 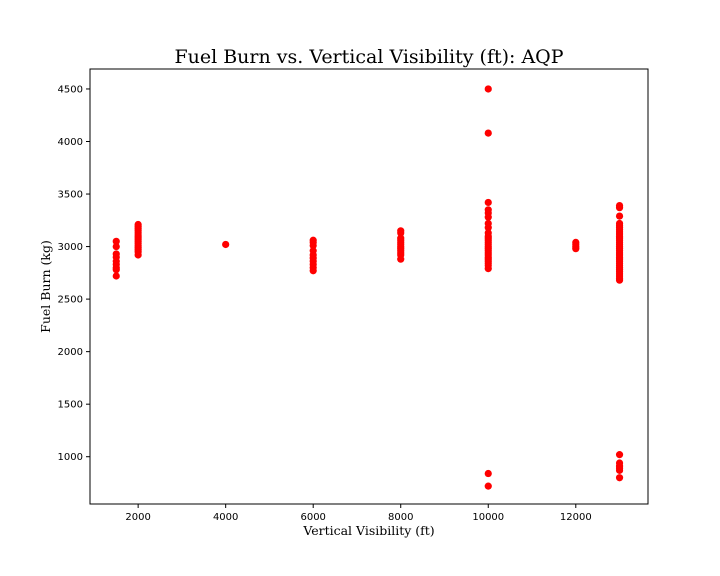 What do you see at coordinates (70, 405) in the screenshot?
I see `y-tick-label: 1500` at bounding box center [70, 405].